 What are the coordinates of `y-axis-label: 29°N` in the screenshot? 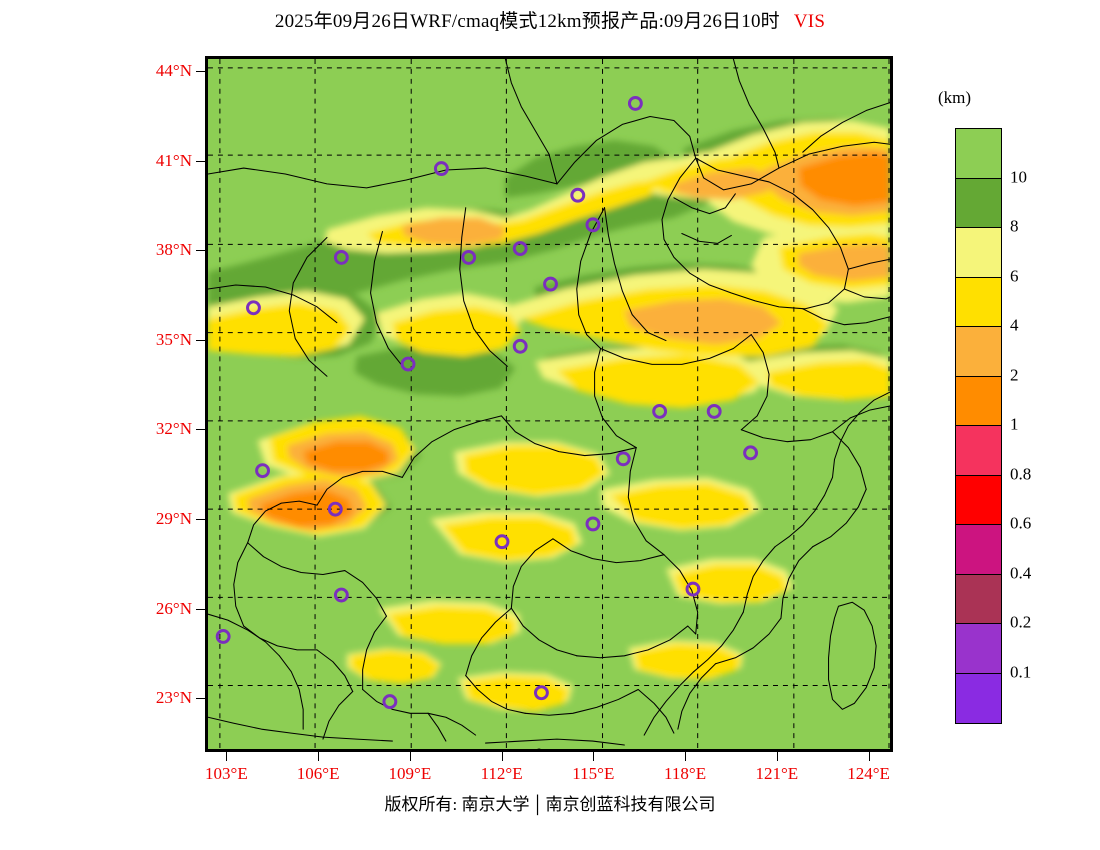 It's located at (173, 518).